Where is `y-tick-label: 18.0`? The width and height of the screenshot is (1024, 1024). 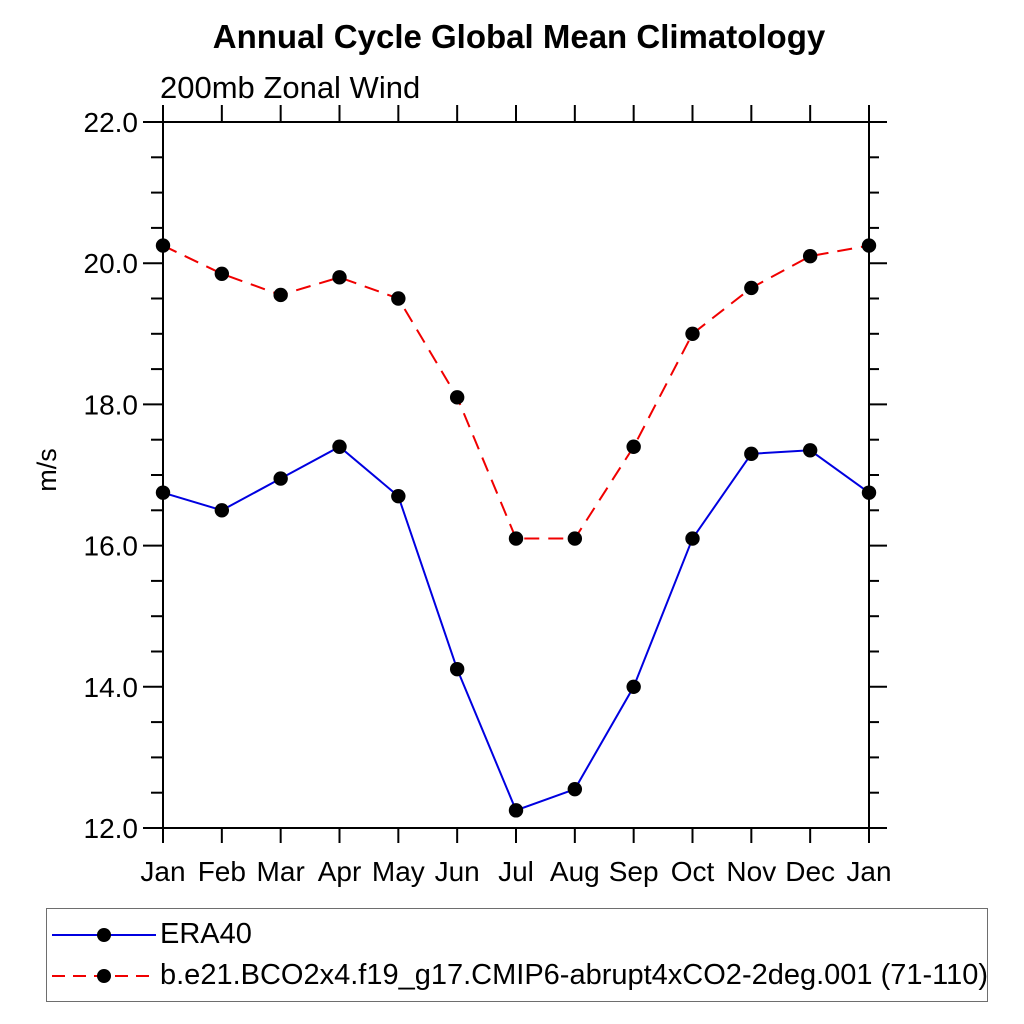
y-tick-label: 18.0 is located at coordinates (111, 404).